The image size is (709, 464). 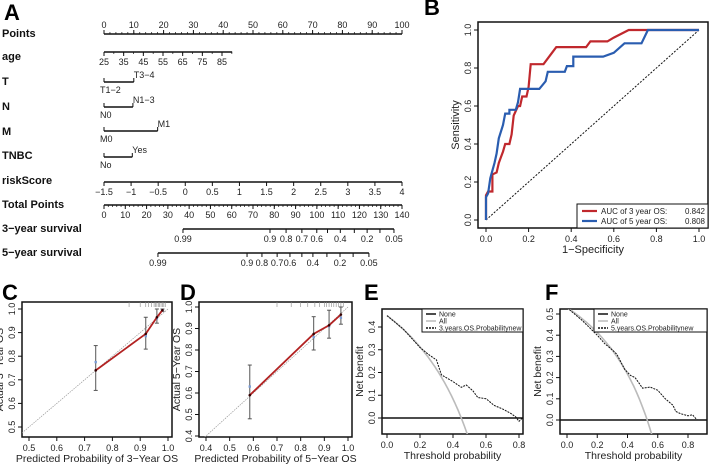 What do you see at coordinates (202, 62) in the screenshot?
I see `tick-label: 75` at bounding box center [202, 62].